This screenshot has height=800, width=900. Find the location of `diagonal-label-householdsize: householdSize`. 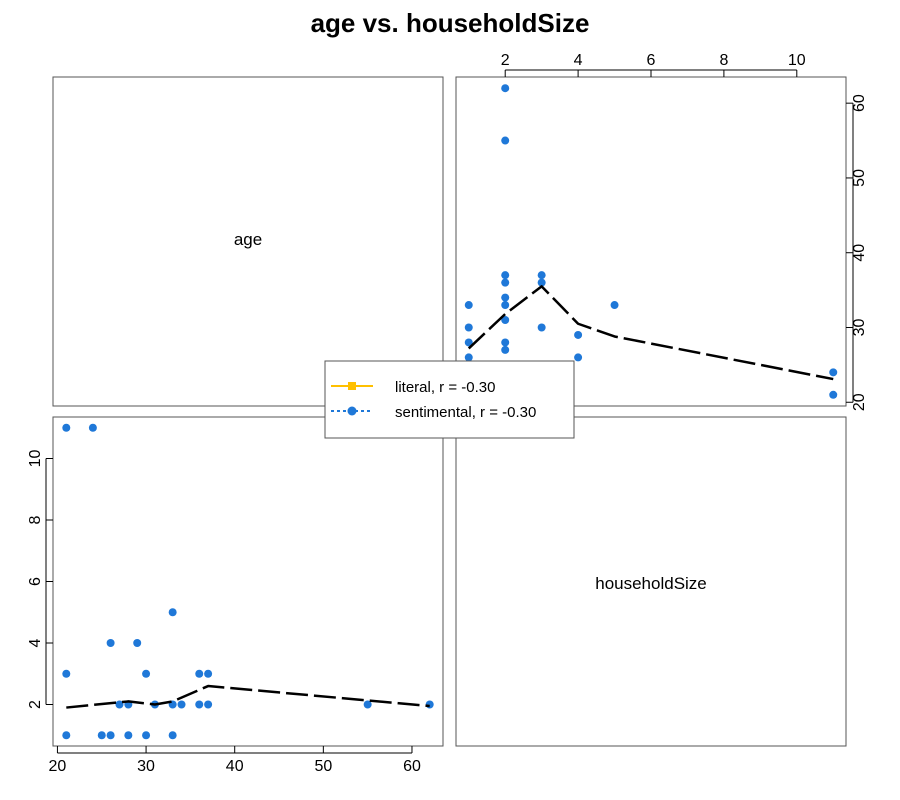

diagonal-label-householdsize: householdSize is located at coordinates (651, 583).